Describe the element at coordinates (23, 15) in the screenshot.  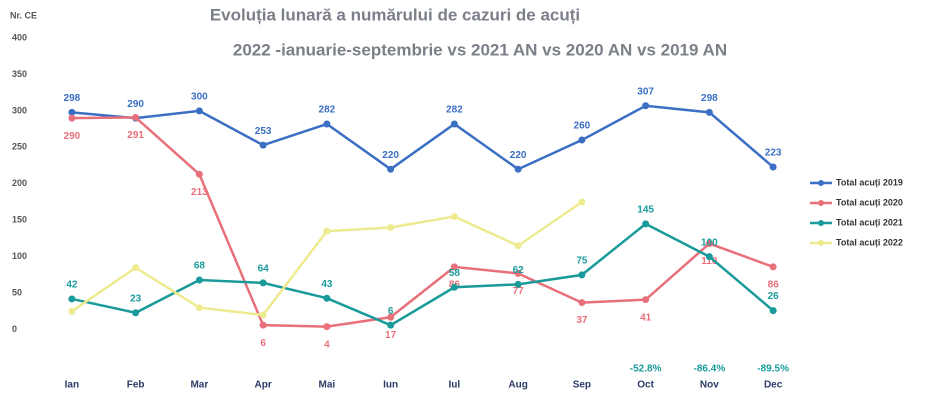
I see `y-axis-label: Nr. CE` at that location.